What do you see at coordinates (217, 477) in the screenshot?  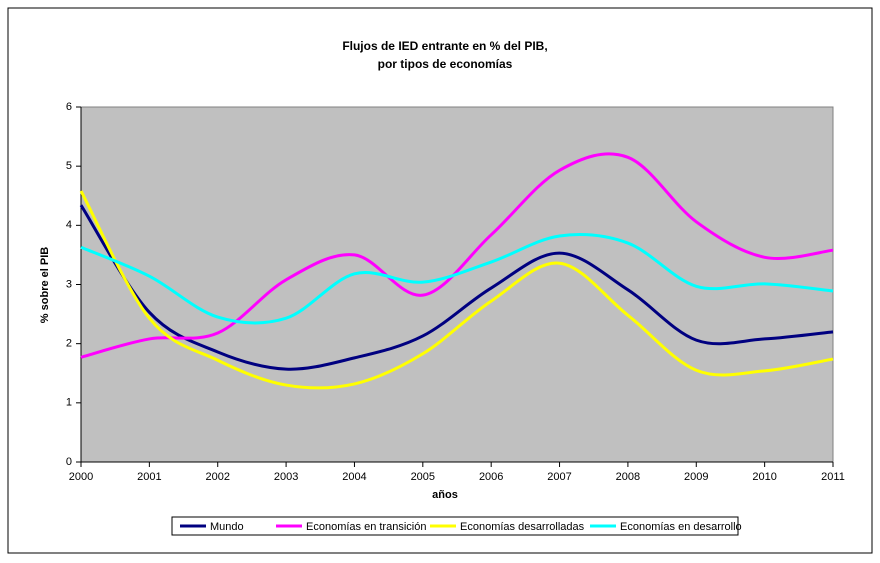 I see `x-tick-label: 2002` at bounding box center [217, 477].